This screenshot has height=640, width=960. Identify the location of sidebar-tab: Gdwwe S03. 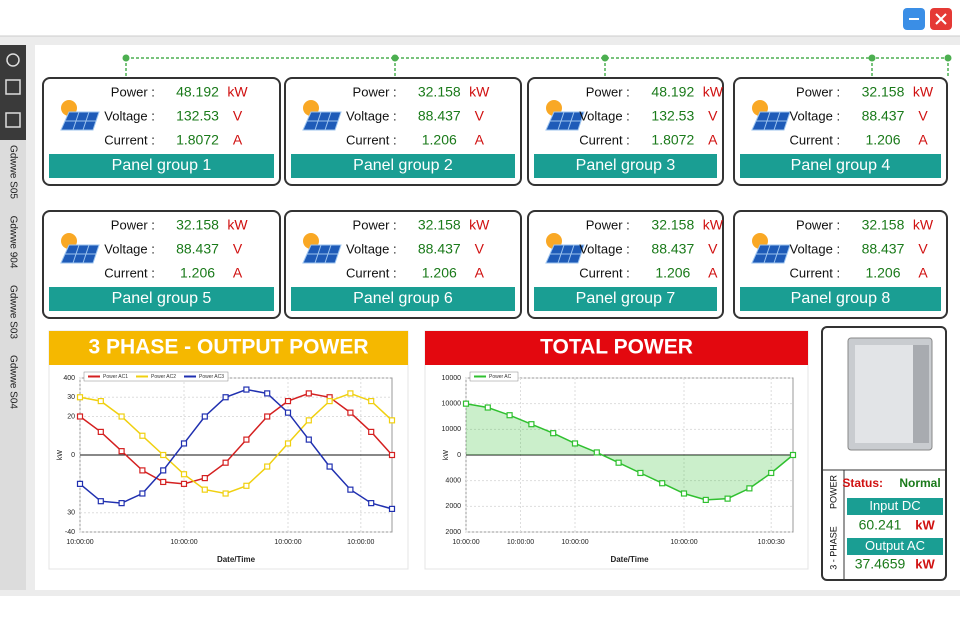
(12, 312).